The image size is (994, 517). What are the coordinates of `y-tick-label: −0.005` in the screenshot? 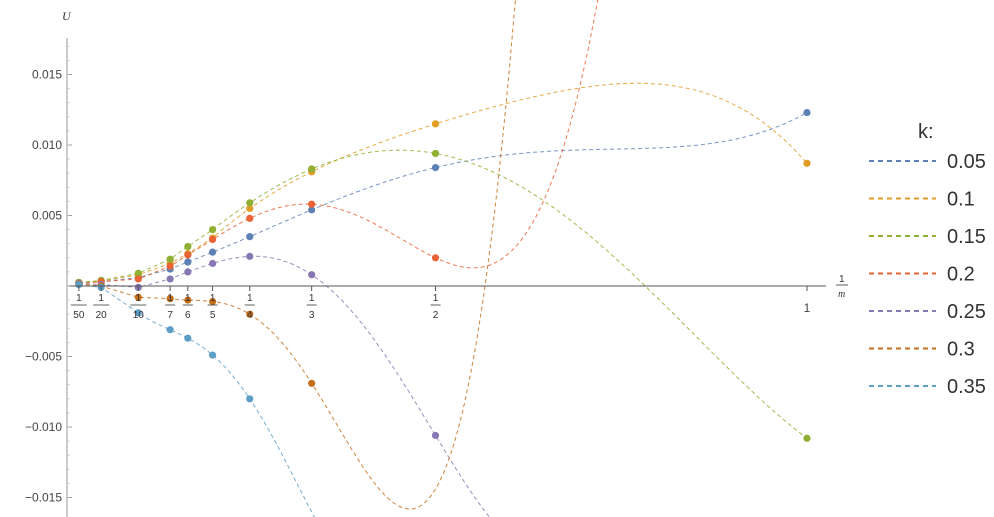 It's located at (43, 357).